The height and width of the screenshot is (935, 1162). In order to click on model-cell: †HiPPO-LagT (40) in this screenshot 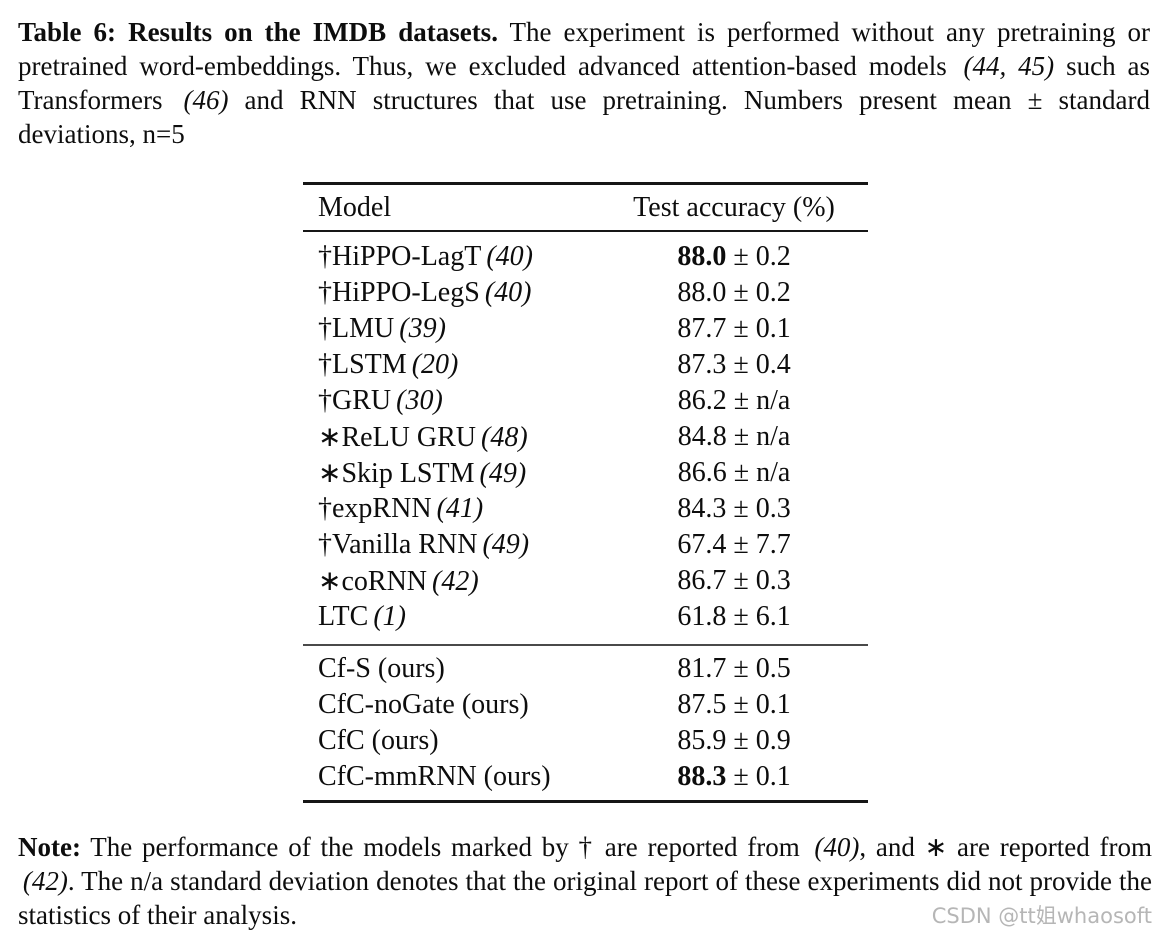, I will do `click(451, 257)`.